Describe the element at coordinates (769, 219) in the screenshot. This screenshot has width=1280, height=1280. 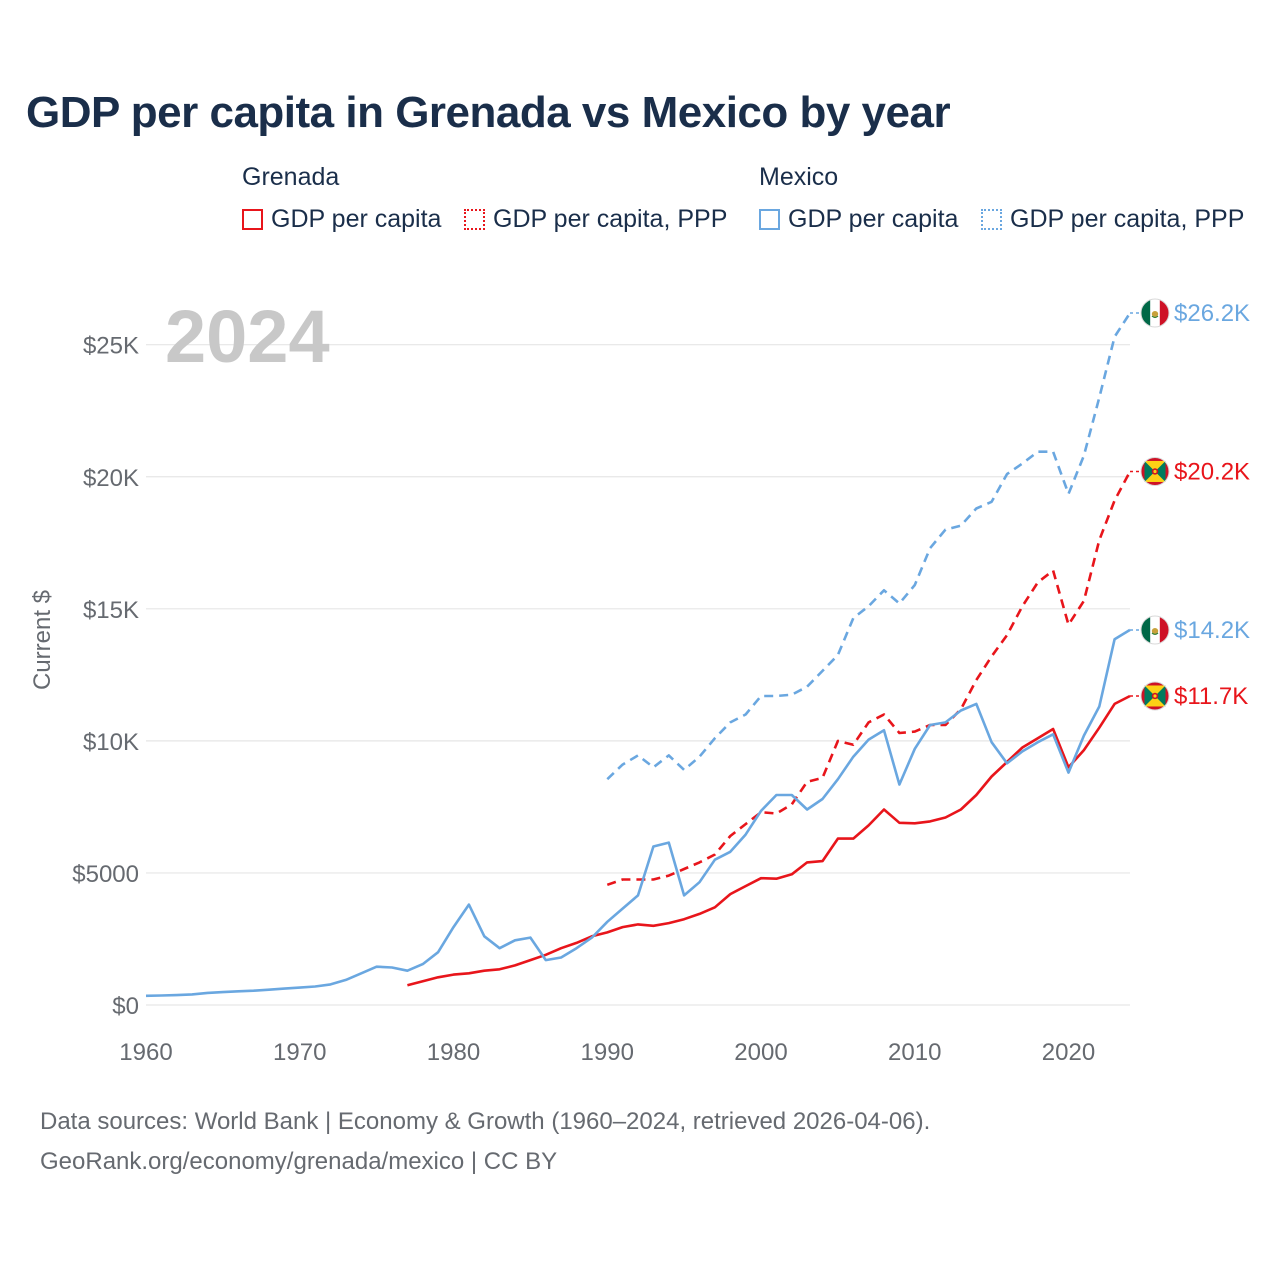
I see `legend-swatch-mexico-solid` at that location.